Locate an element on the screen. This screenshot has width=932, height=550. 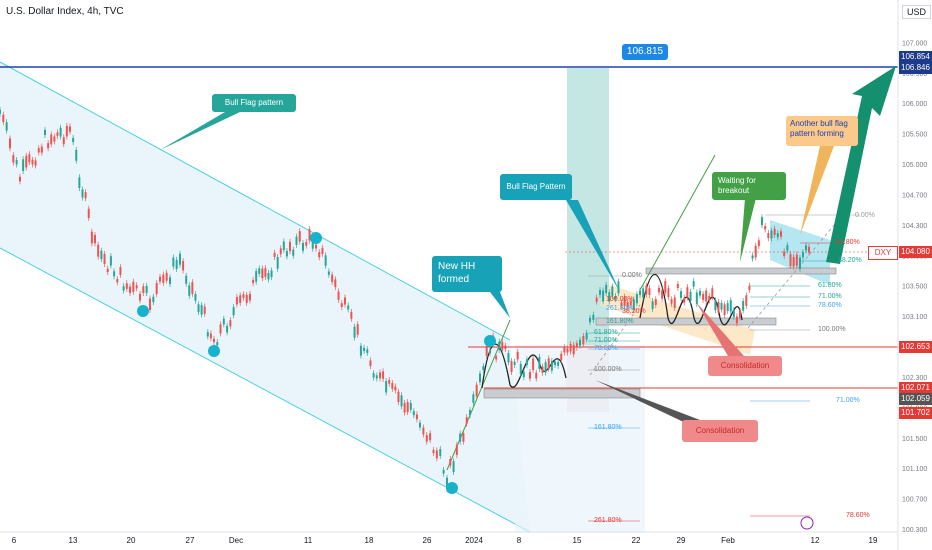
fib-label: 71.00% is located at coordinates (606, 340).